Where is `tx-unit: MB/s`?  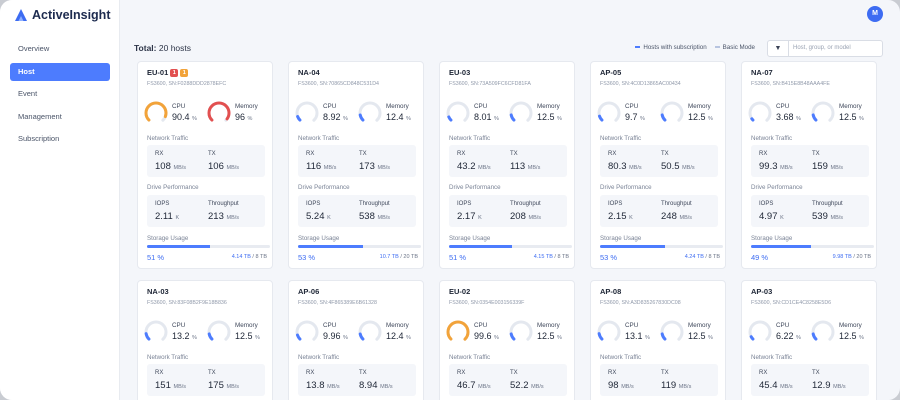
tx-unit: MB/s is located at coordinates (839, 387).